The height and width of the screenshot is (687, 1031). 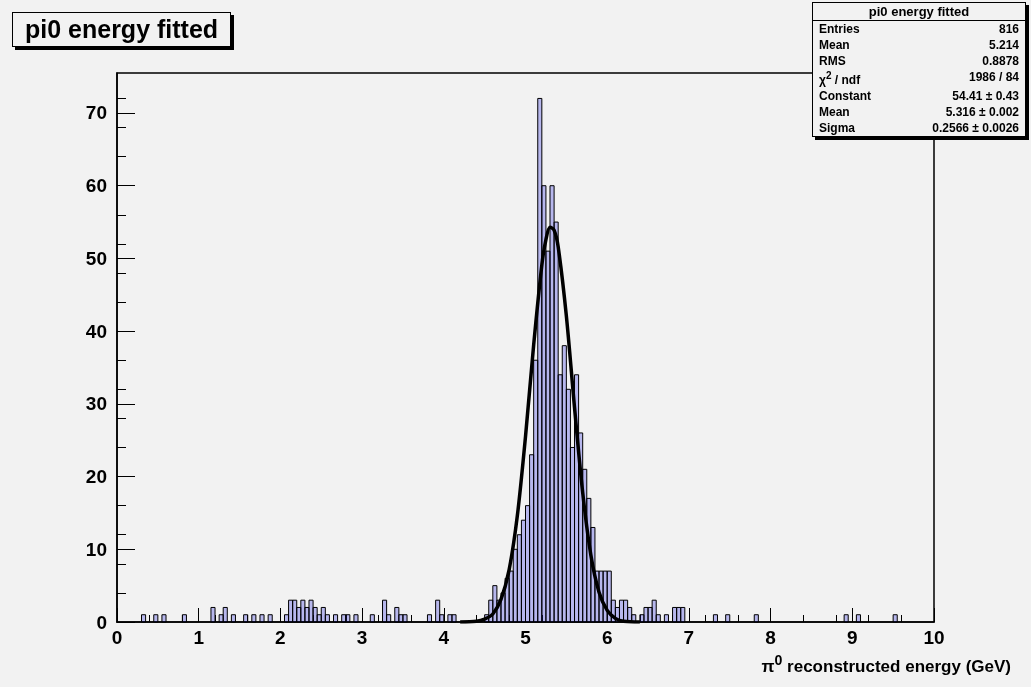 What do you see at coordinates (1000, 61) in the screenshot?
I see `text: 0.8878` at bounding box center [1000, 61].